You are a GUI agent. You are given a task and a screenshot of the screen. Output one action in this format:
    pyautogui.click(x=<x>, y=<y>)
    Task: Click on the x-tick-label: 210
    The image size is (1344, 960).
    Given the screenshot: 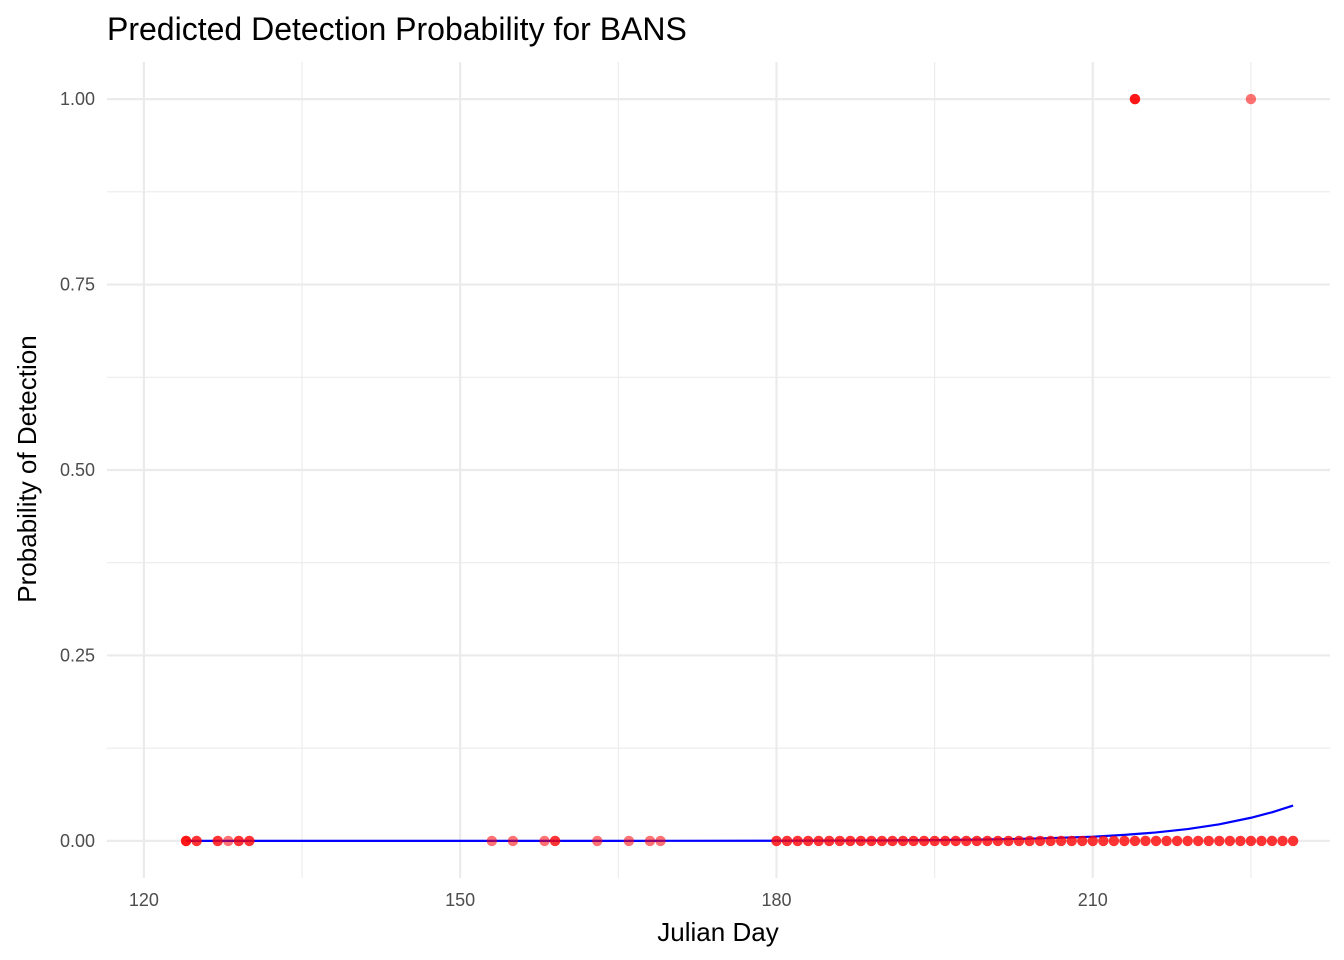 What is the action you would take?
    pyautogui.click(x=1093, y=900)
    